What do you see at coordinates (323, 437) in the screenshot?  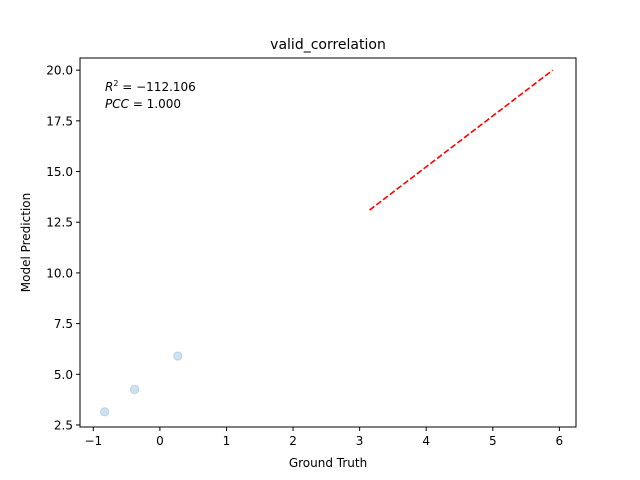 I see `x-axis: −1 0 1 2 3 4 5 6` at bounding box center [323, 437].